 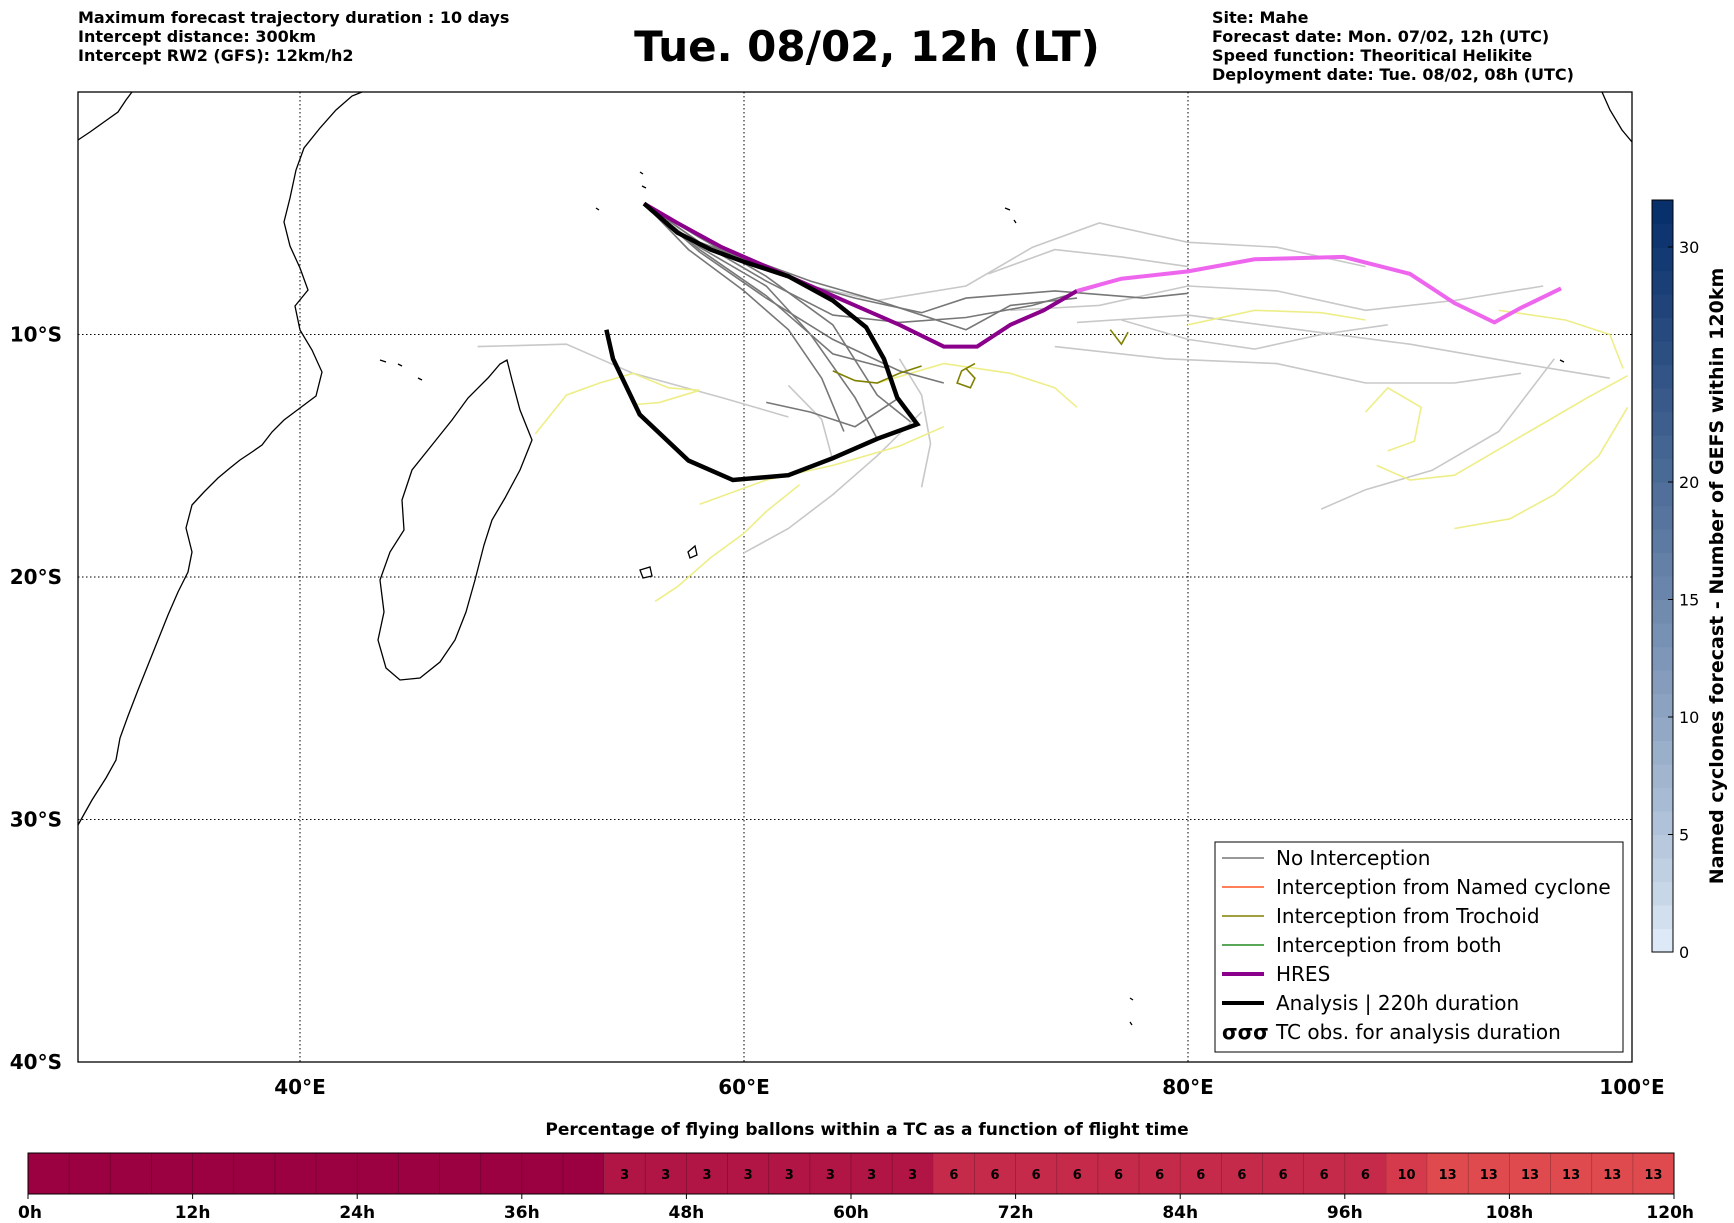 I want to click on hres-trajectory, so click(x=861, y=275).